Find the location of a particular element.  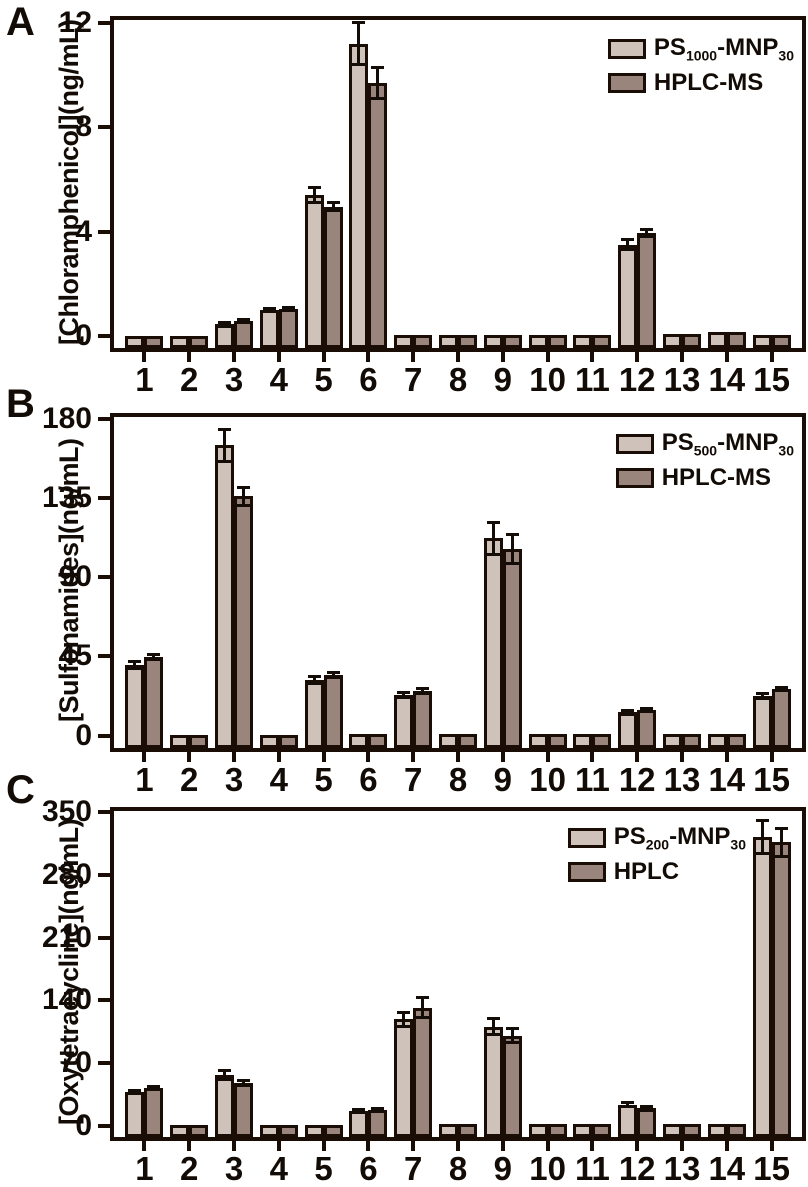

bar-c5-dark is located at coordinates (333, 1131).